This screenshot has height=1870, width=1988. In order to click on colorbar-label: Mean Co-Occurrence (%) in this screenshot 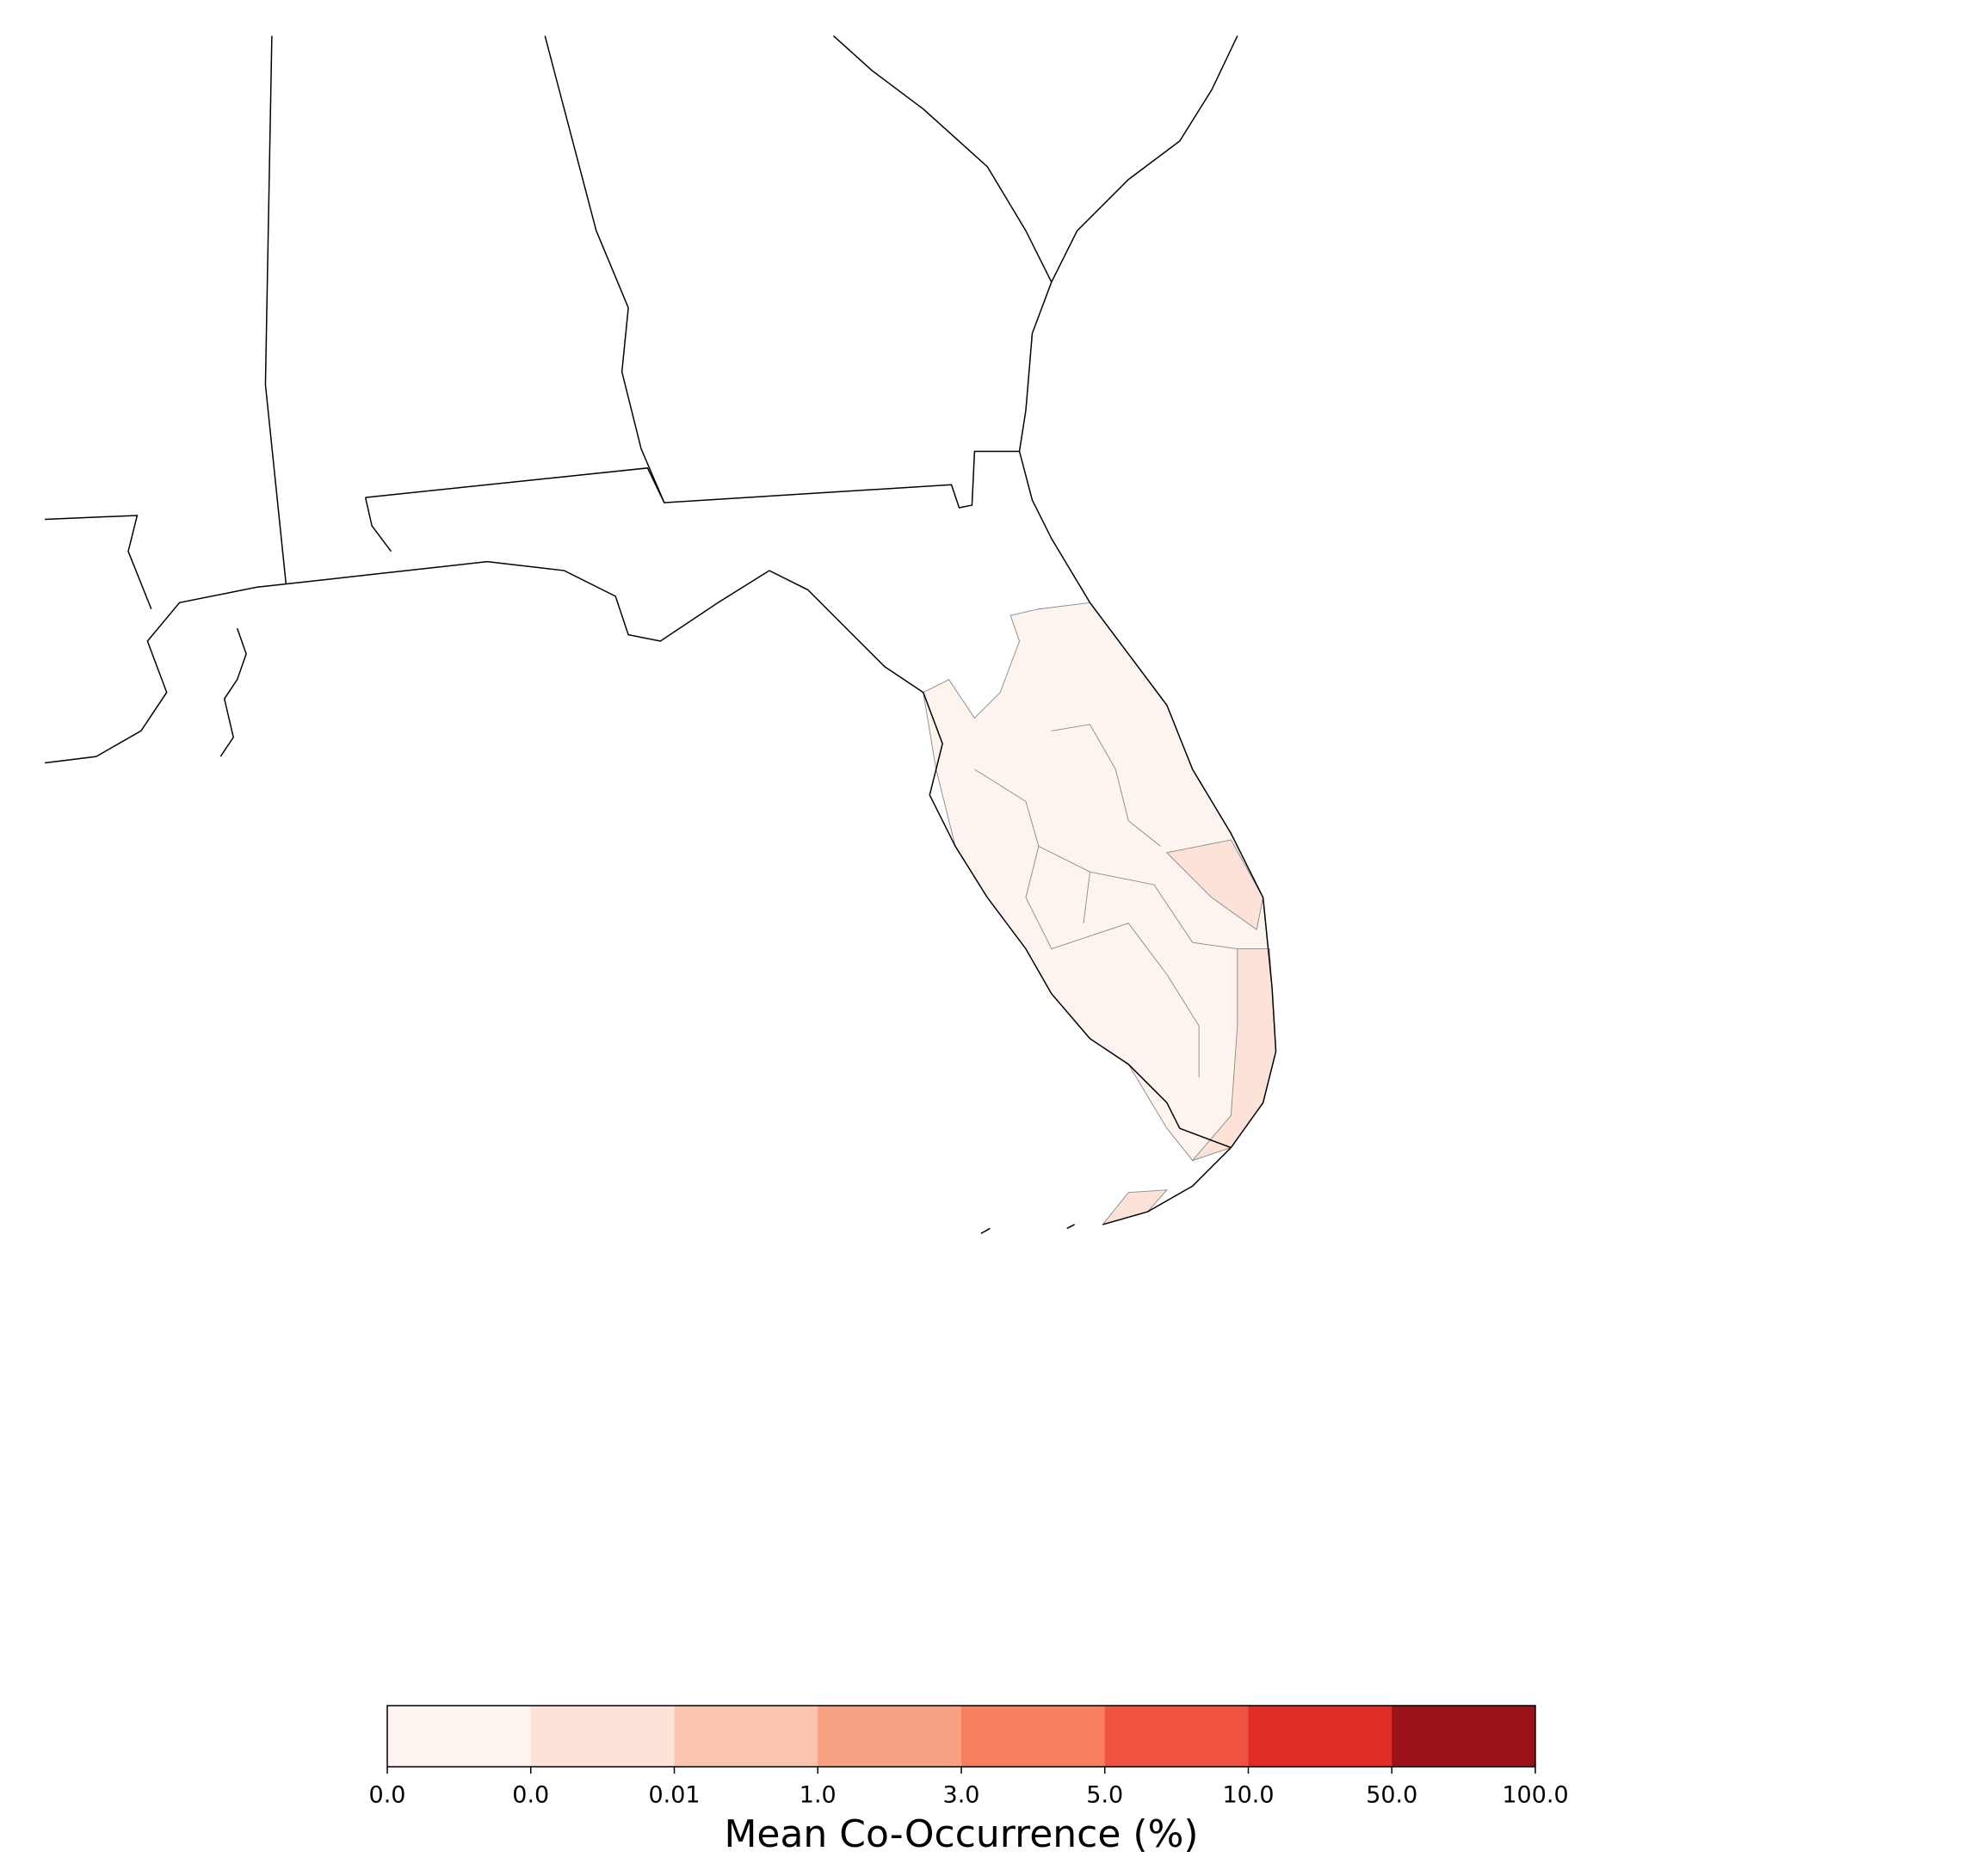, I will do `click(961, 1834)`.